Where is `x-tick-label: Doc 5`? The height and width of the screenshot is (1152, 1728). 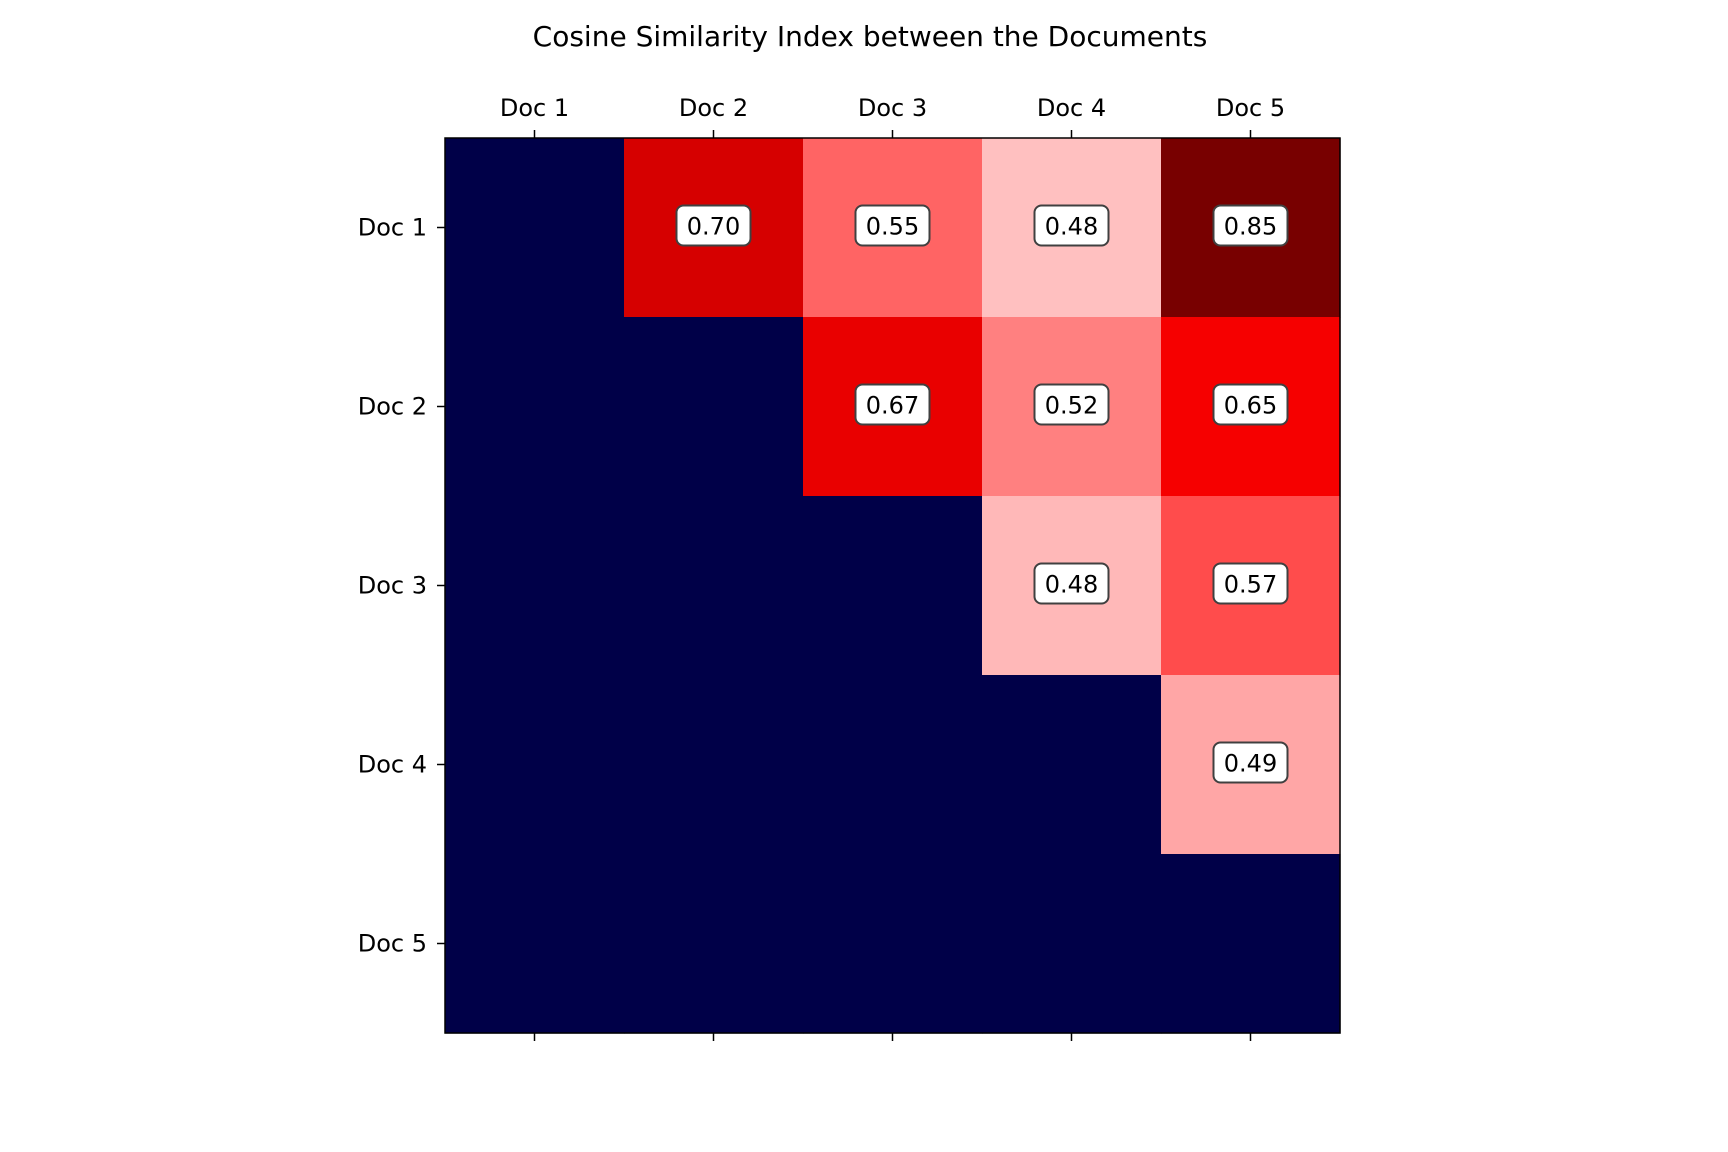 x-tick-label: Doc 5 is located at coordinates (1250, 108).